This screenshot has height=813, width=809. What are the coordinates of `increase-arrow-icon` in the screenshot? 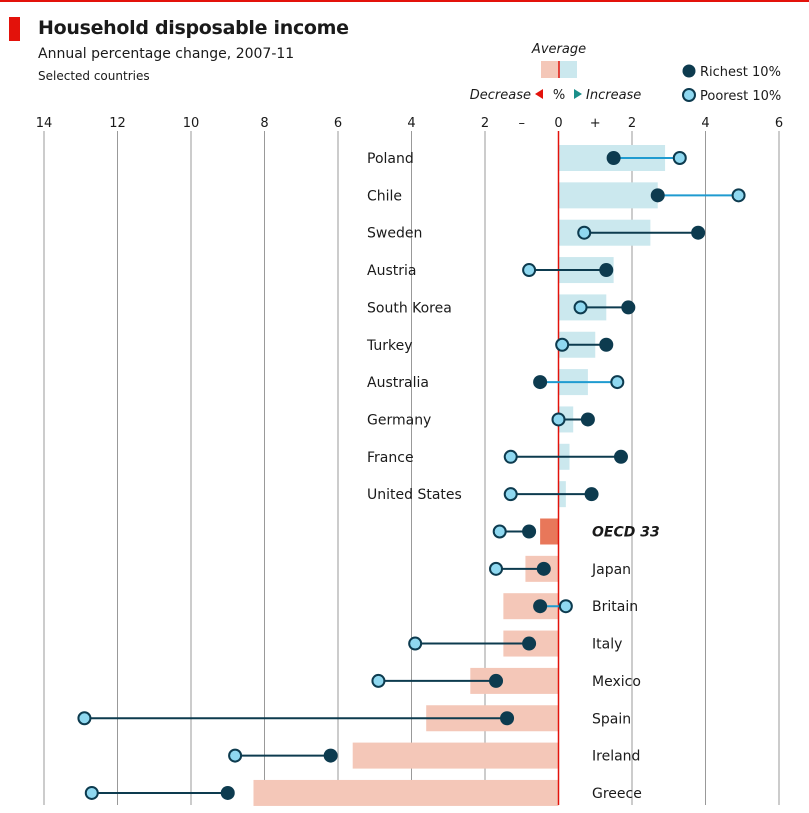 It's located at (578, 94).